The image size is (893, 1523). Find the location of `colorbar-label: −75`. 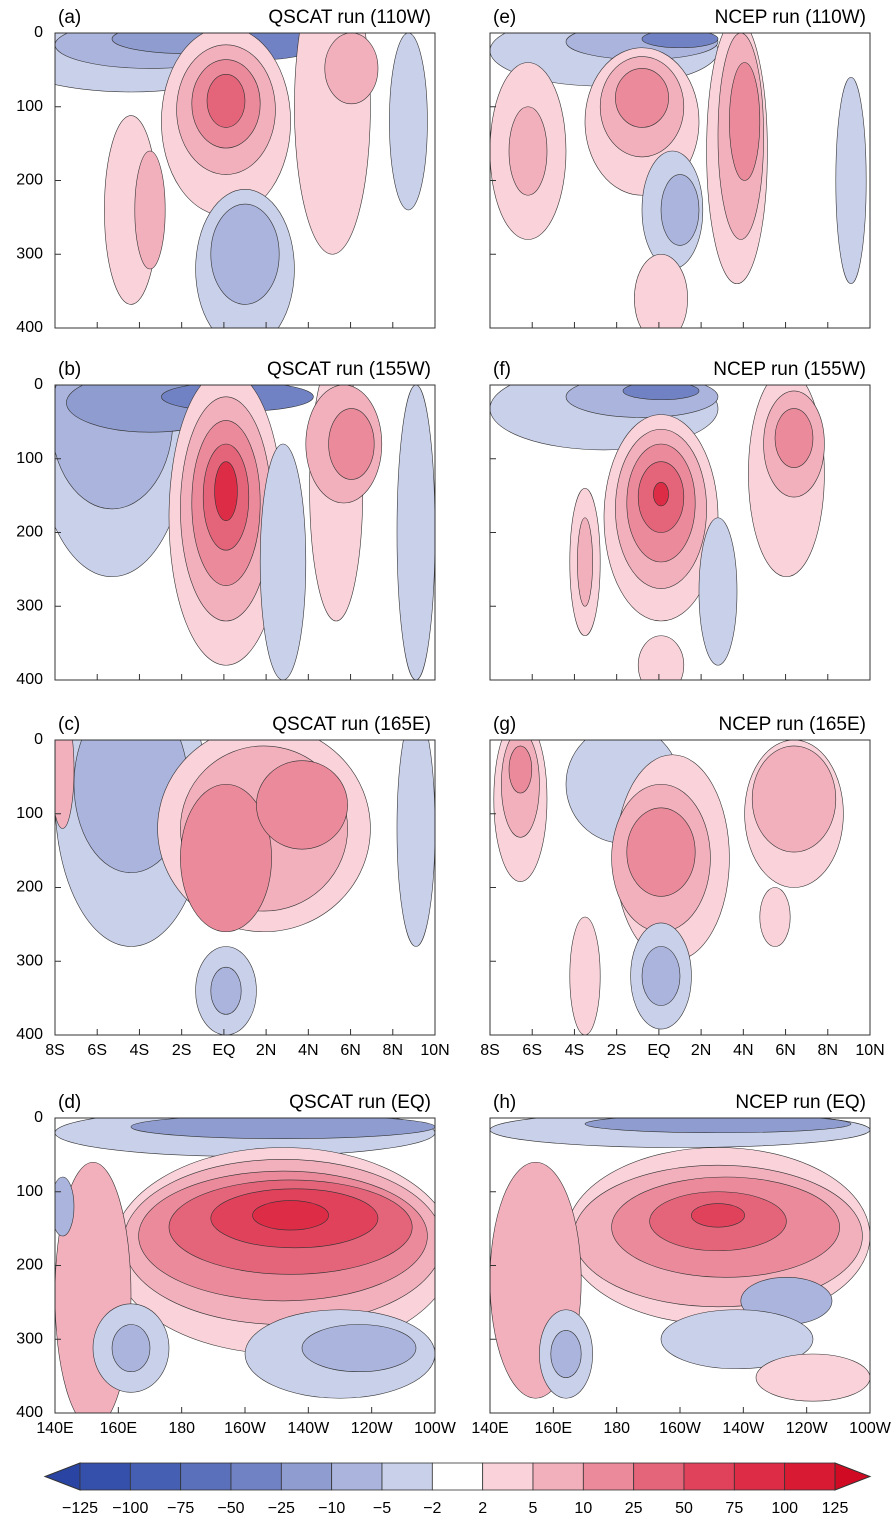

colorbar-label: −75 is located at coordinates (180, 1508).